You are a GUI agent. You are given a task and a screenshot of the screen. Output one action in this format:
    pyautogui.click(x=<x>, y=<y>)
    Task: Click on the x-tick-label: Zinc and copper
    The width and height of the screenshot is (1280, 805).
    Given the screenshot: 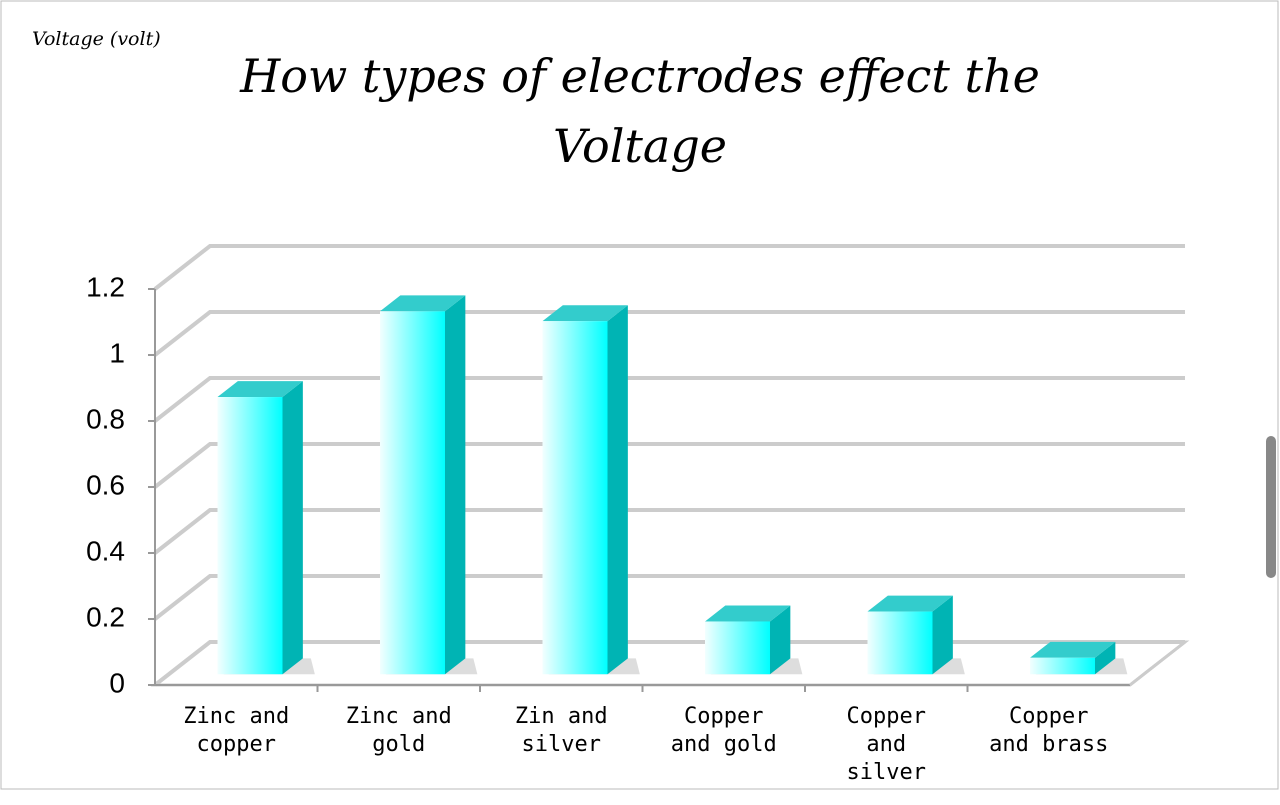 What is the action you would take?
    pyautogui.click(x=236, y=730)
    